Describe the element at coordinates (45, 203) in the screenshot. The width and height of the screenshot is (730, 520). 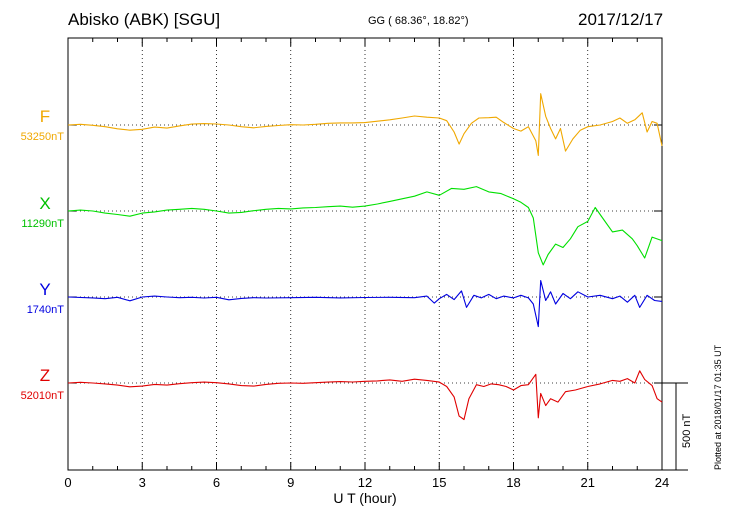
I see `series-label-x: X` at that location.